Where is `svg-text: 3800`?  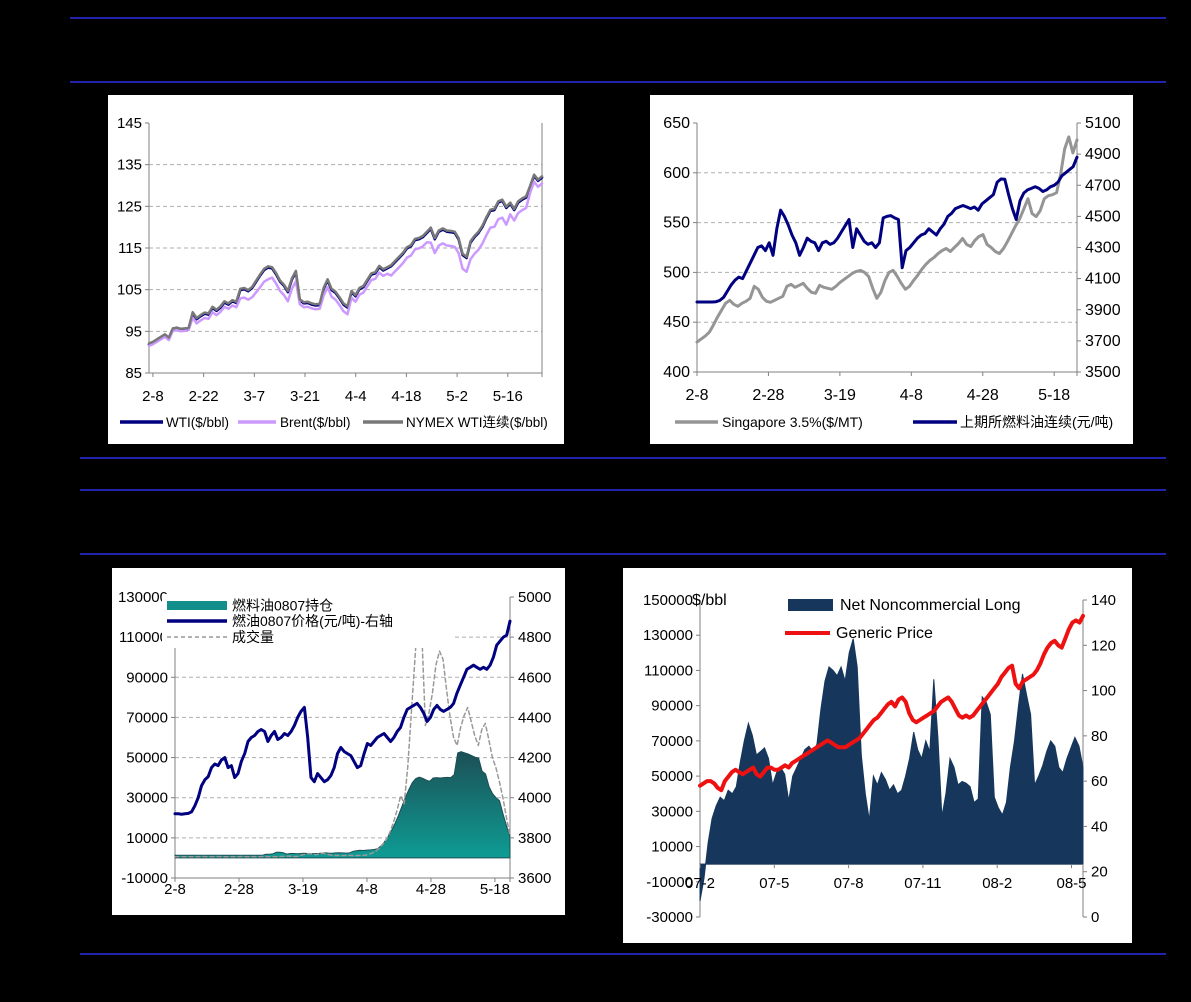 svg-text: 3800 is located at coordinates (534, 838).